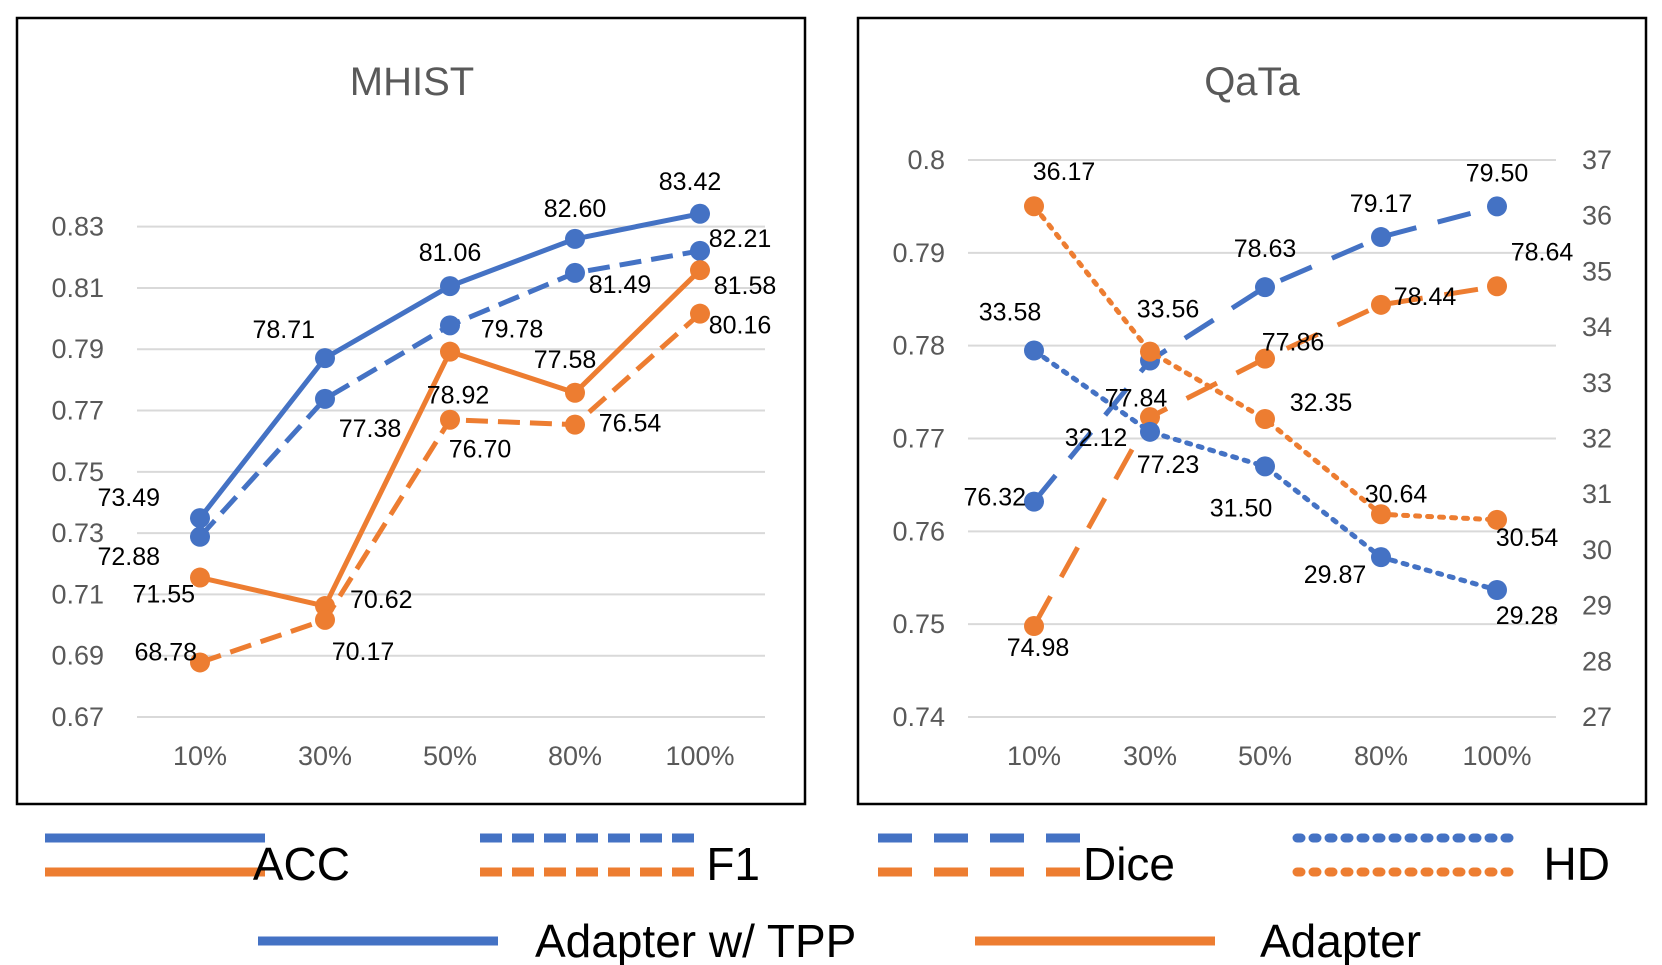  What do you see at coordinates (1168, 465) in the screenshot?
I see `qata-adapter-dice-label: 77.23` at bounding box center [1168, 465].